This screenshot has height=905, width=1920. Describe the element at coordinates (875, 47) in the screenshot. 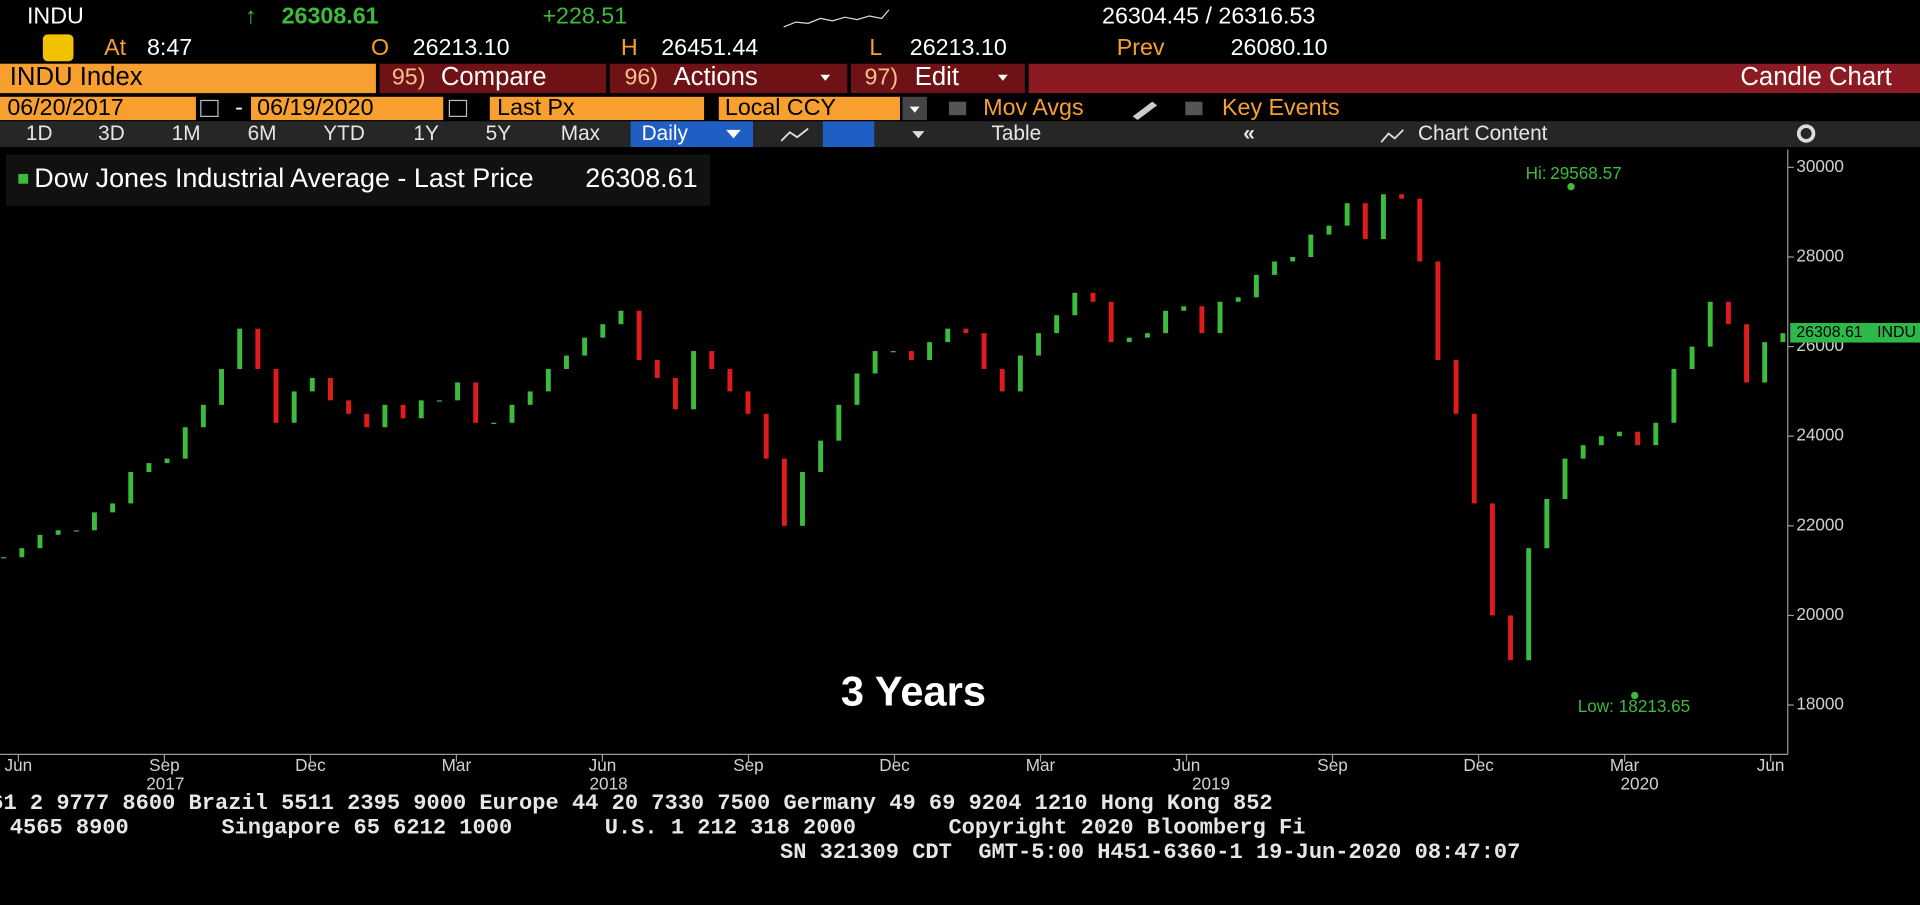

I see `low-label: L` at that location.